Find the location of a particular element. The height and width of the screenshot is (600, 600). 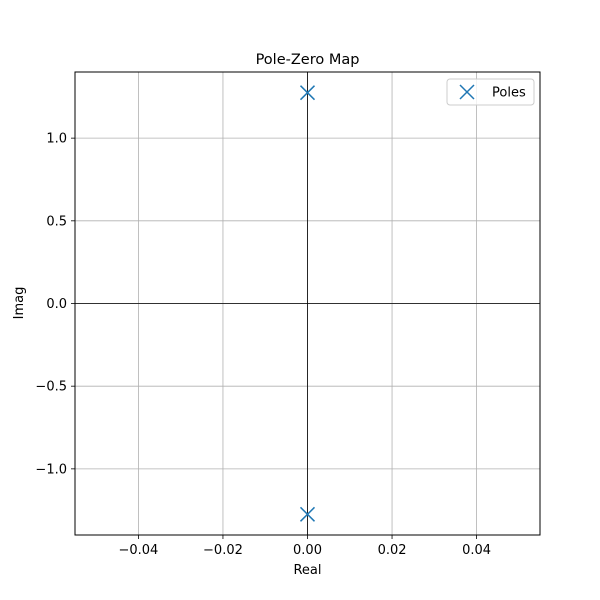

x-tick-label: −0.04 is located at coordinates (138, 550).